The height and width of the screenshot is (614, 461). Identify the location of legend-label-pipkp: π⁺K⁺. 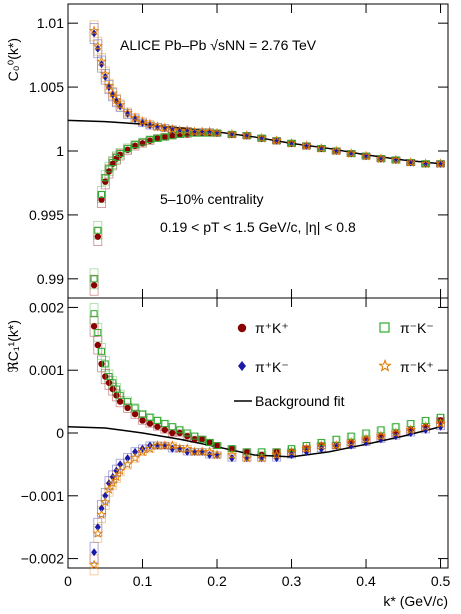
(272, 328).